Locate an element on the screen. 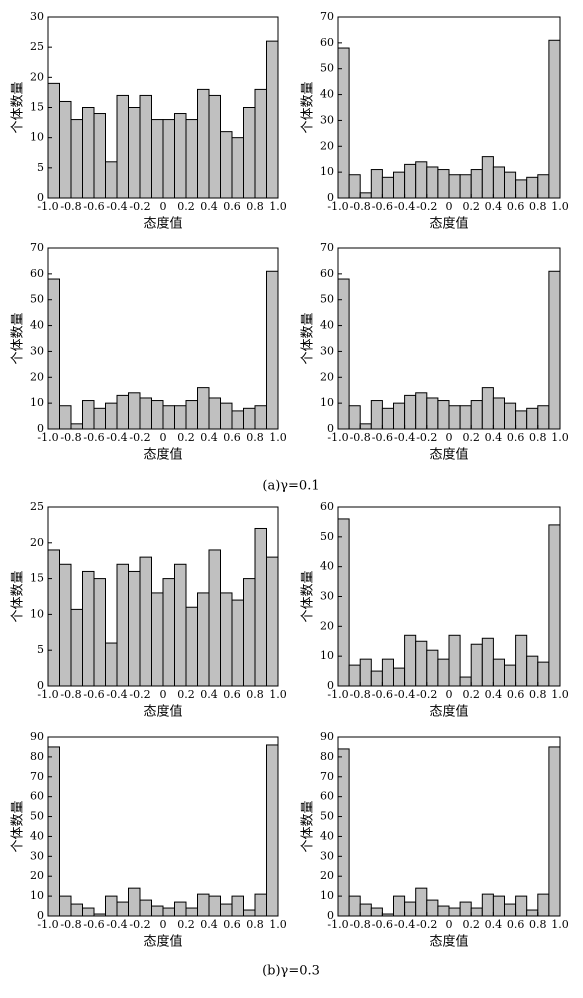 The image size is (583, 998). y-tick-label: 10 is located at coordinates (327, 895).